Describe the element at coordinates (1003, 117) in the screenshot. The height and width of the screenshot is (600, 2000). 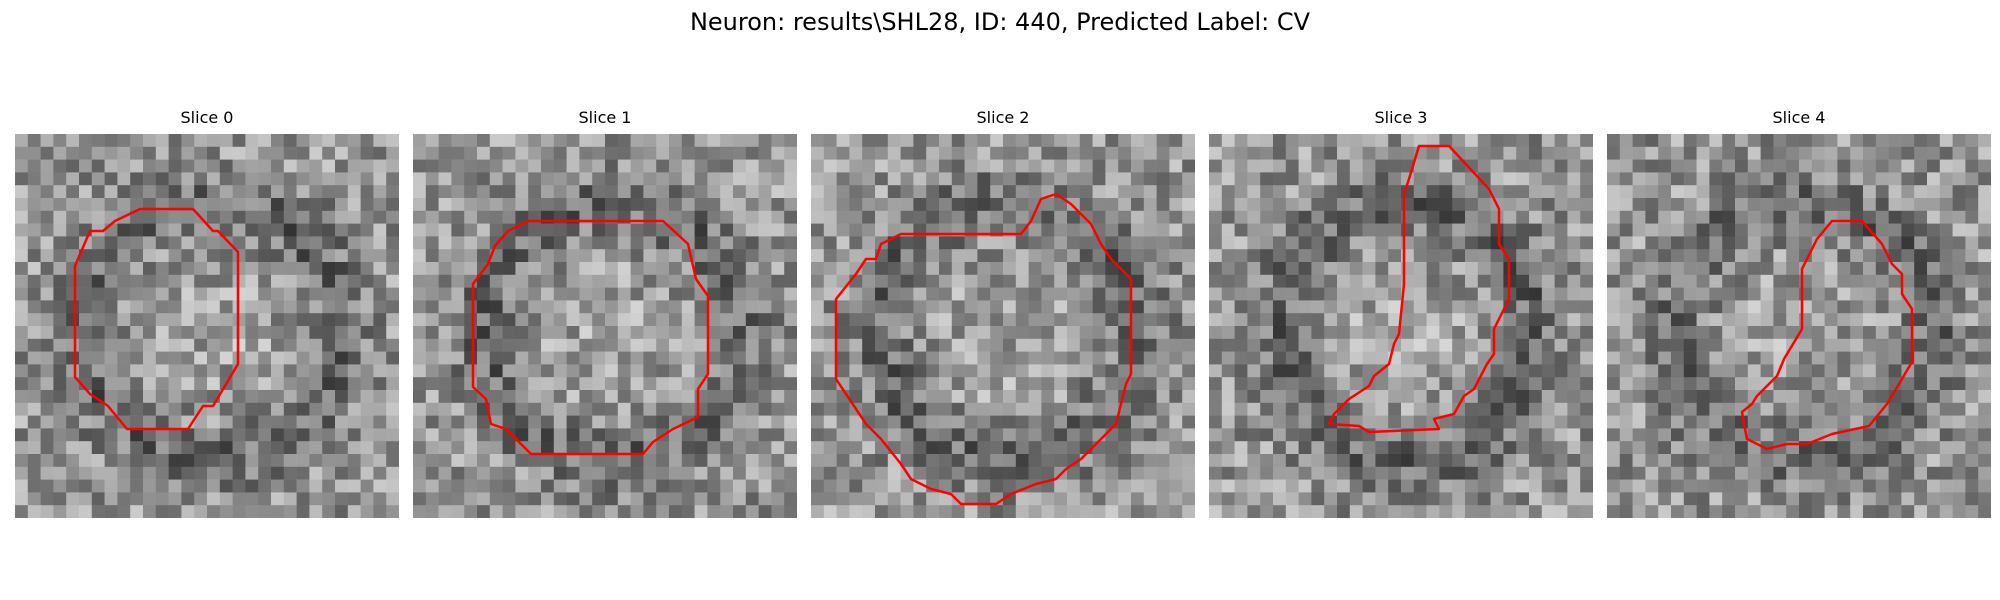
I see `slice-title: Slice 2` at that location.